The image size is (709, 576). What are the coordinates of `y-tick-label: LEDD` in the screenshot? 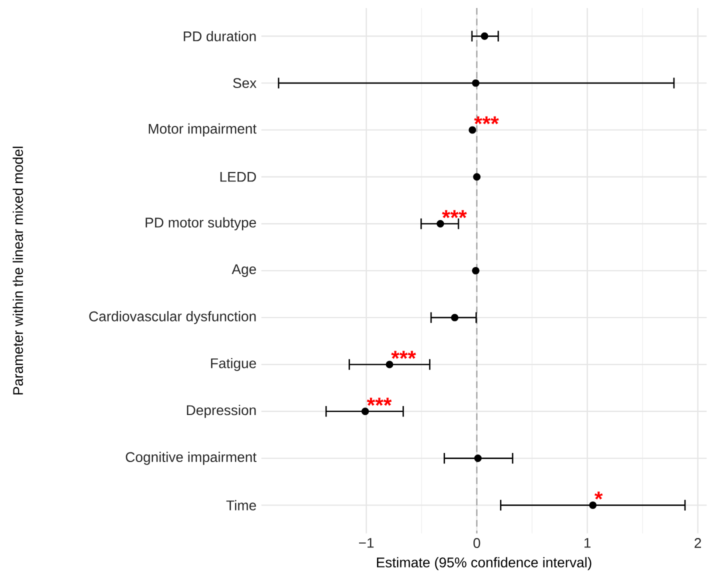 It's located at (238, 177).